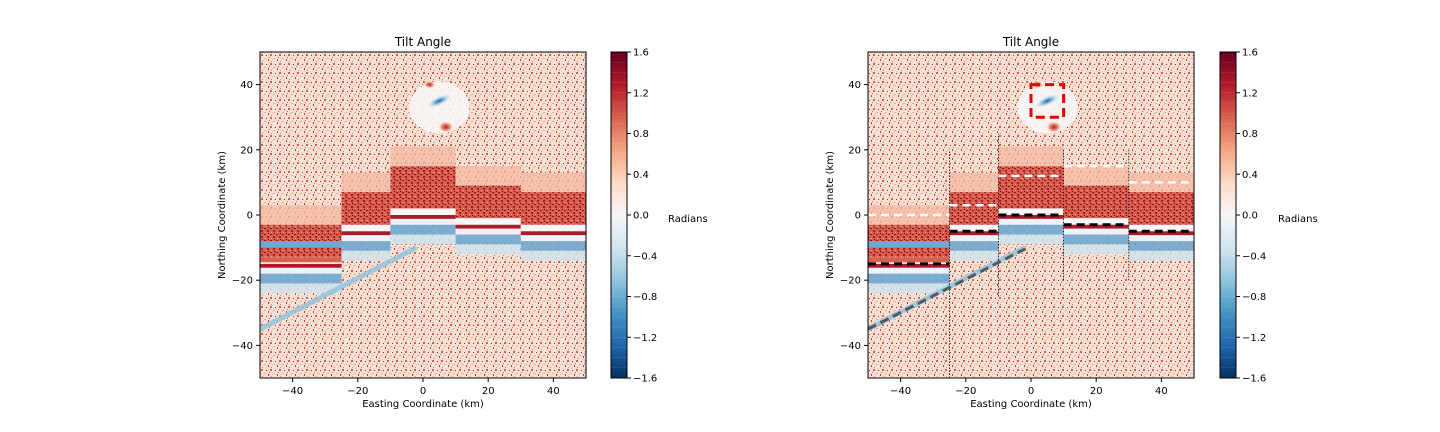 The height and width of the screenshot is (432, 1440). Describe the element at coordinates (1250, 175) in the screenshot. I see `colorbar-tick-label: 0.4` at that location.